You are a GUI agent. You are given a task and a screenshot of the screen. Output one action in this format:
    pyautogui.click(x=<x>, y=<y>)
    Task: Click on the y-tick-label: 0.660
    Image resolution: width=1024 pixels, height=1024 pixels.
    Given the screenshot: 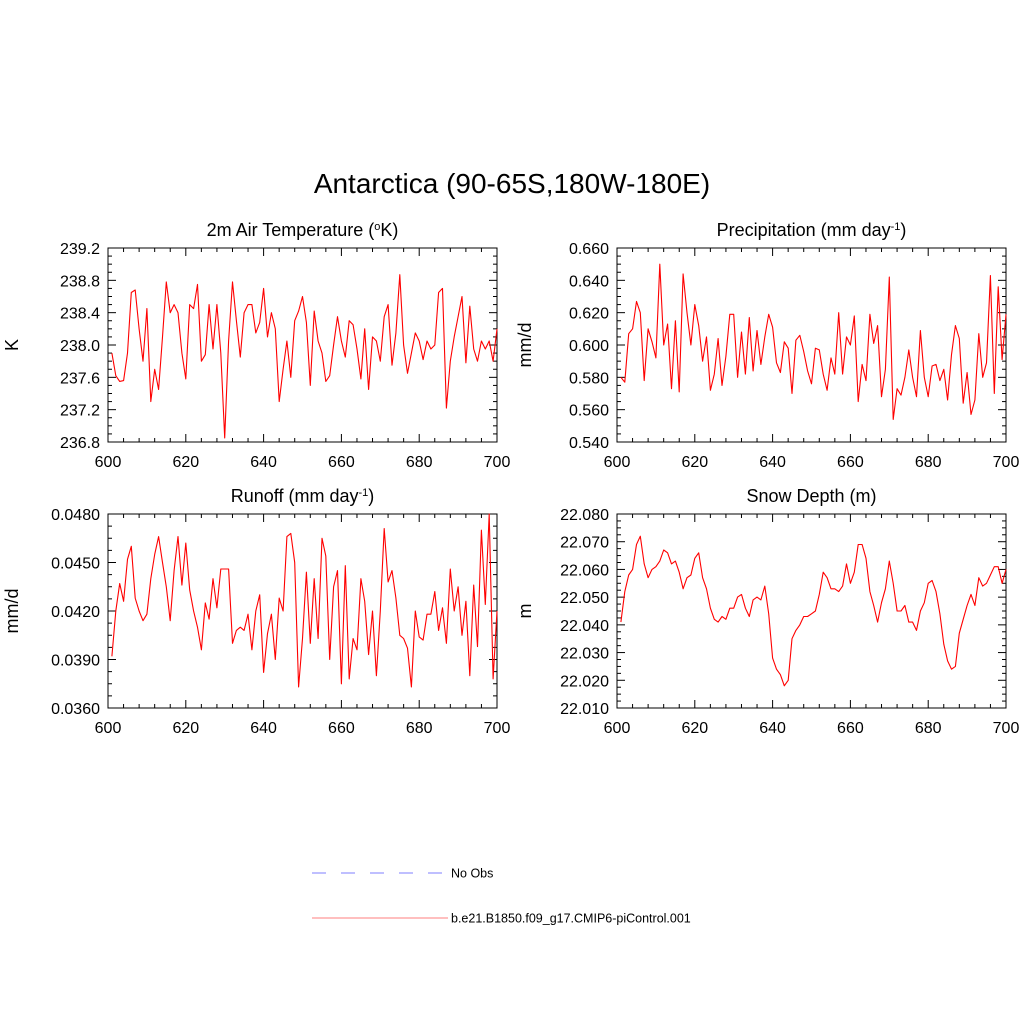 What is the action you would take?
    pyautogui.click(x=589, y=249)
    